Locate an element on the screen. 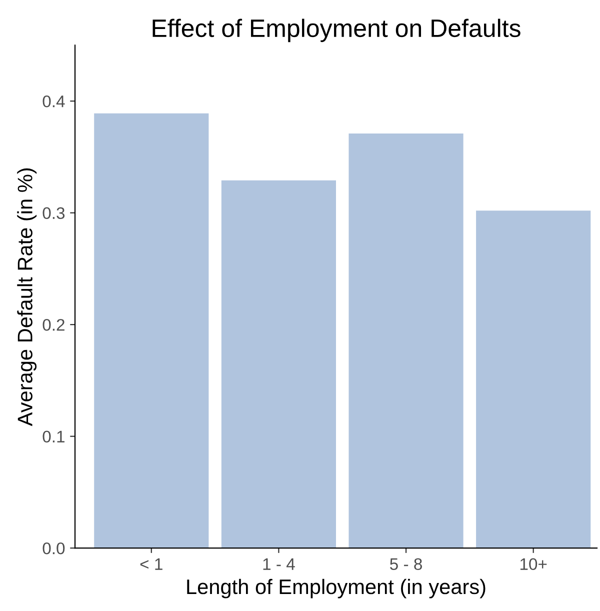 This screenshot has width=600, height=611. y-tick-label: 0.2 is located at coordinates (53, 324).